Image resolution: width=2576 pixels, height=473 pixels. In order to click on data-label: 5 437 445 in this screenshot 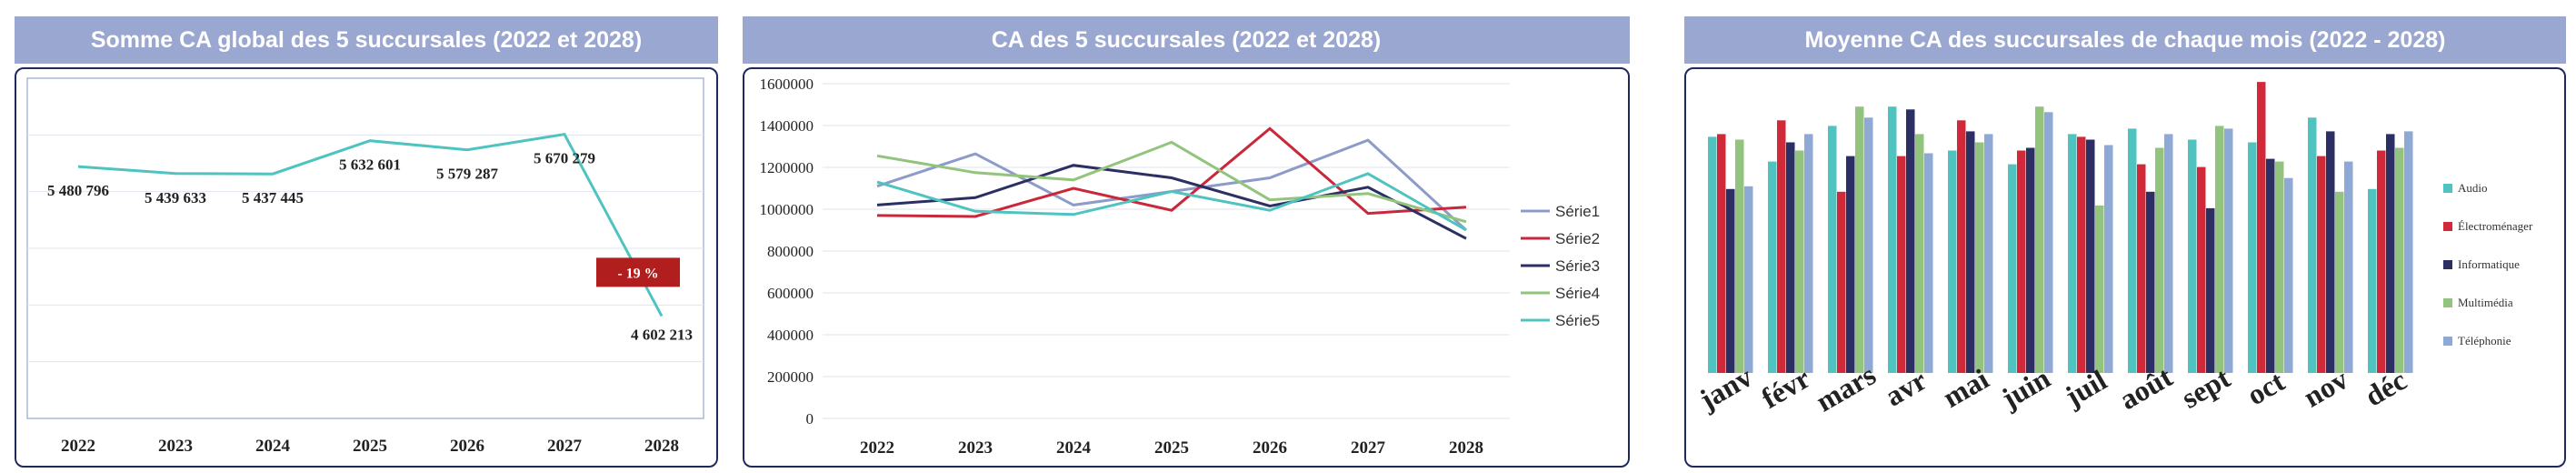, I will do `click(273, 197)`.